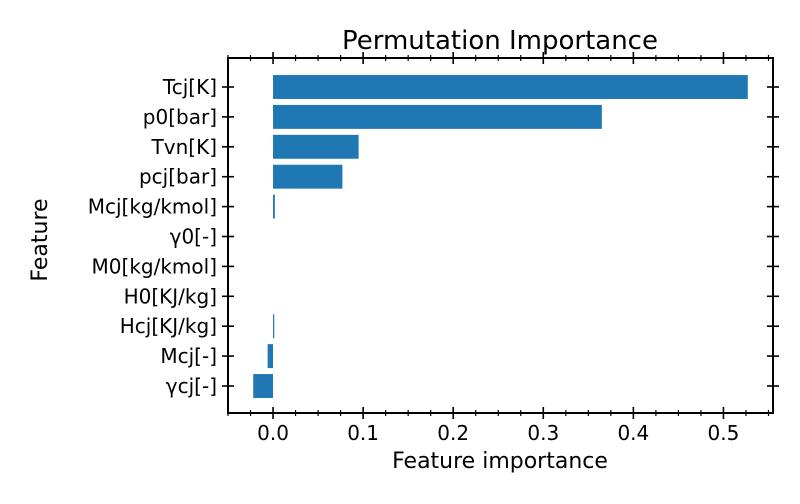 The width and height of the screenshot is (800, 504). I want to click on y-tick-label: Tcj[K], so click(189, 87).